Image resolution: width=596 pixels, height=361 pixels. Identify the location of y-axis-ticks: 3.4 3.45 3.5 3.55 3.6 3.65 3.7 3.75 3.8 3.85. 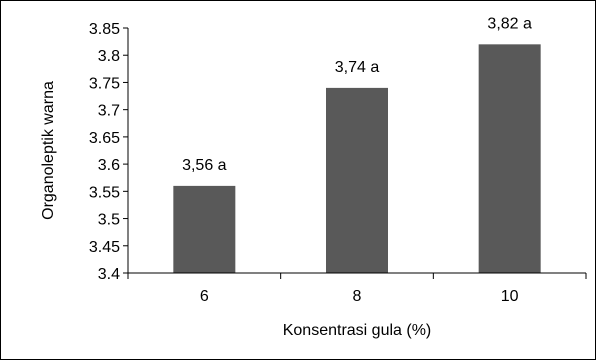
(108, 152).